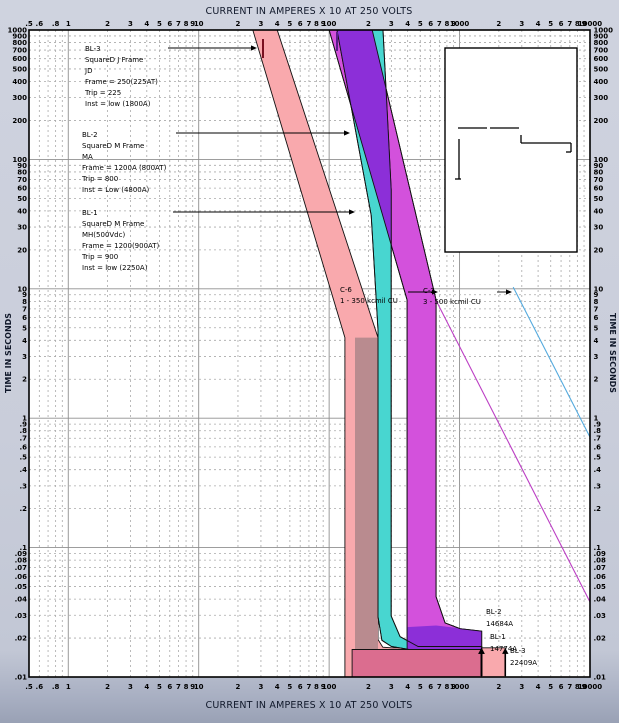 The height and width of the screenshot is (723, 619). Describe the element at coordinates (19, 121) in the screenshot. I see `y-tick-label-left: 200` at that location.